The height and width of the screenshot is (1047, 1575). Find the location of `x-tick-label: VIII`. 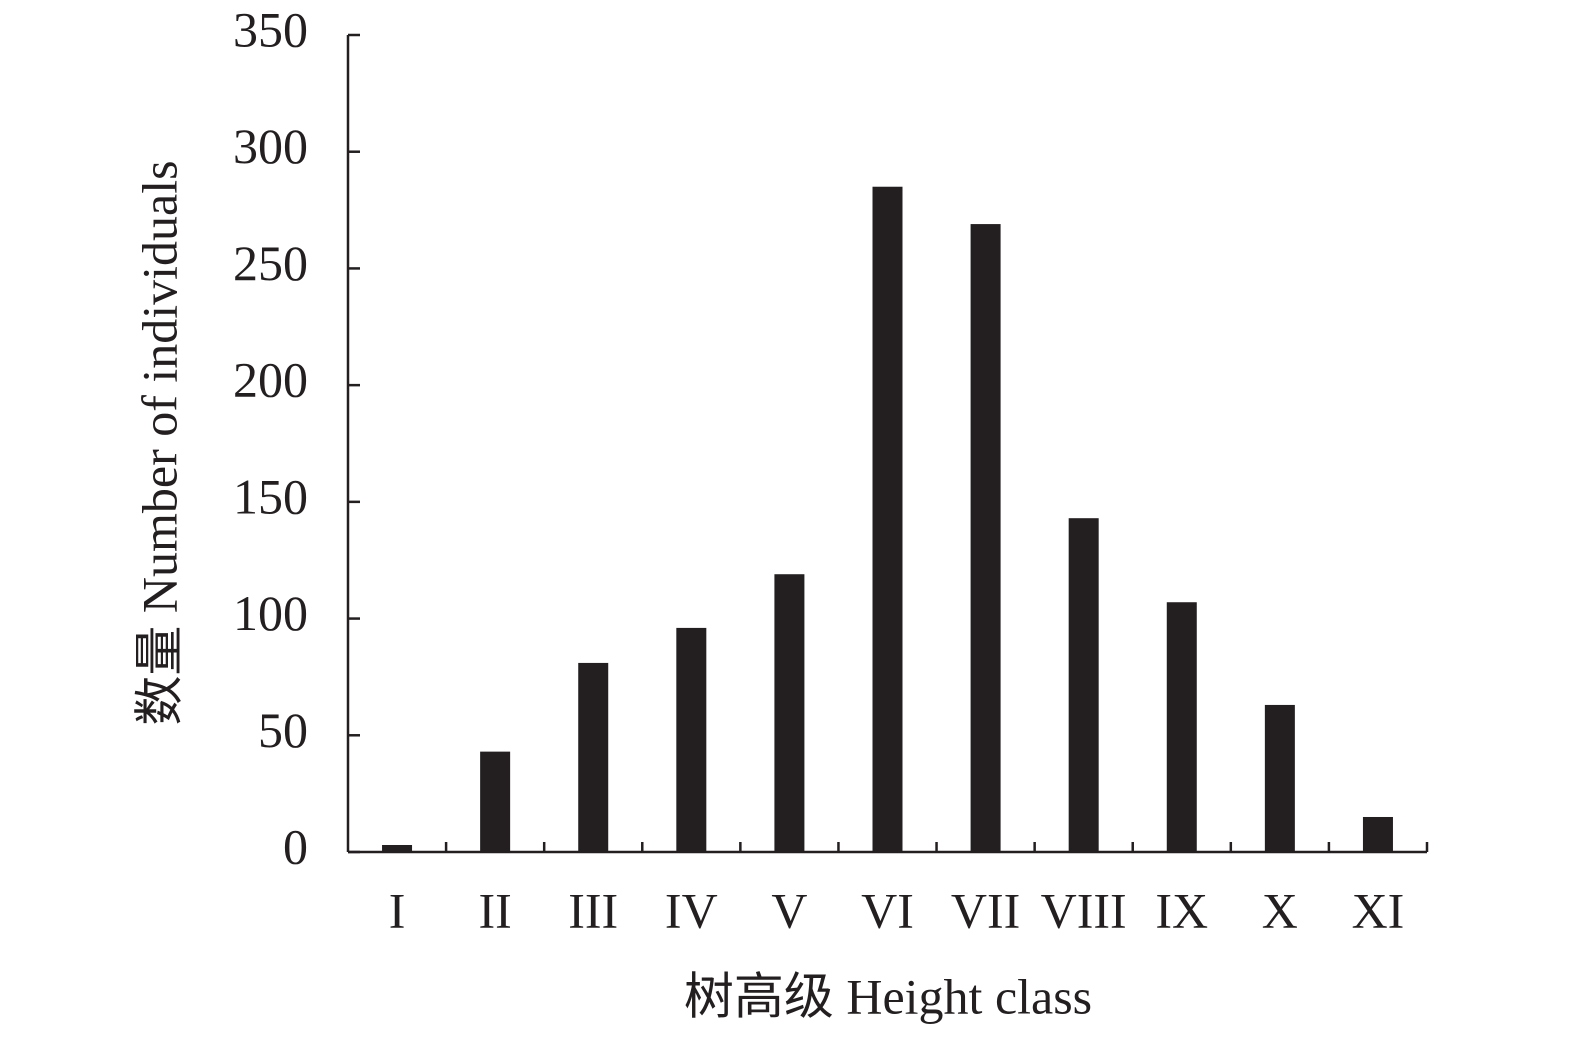

x-tick-label: VIII is located at coordinates (1084, 910).